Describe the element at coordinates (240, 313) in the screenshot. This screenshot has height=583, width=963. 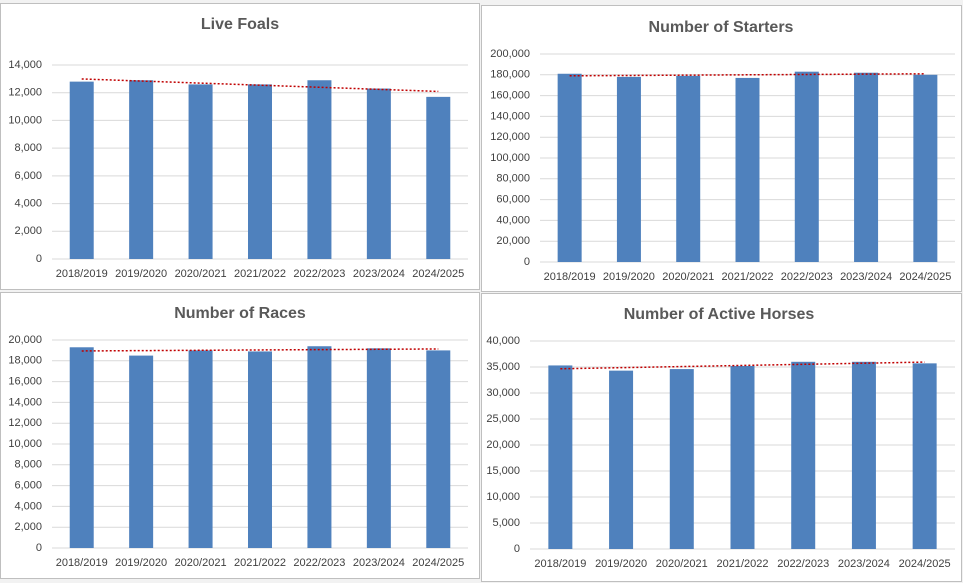
I see `chart-title: Number of Races` at that location.